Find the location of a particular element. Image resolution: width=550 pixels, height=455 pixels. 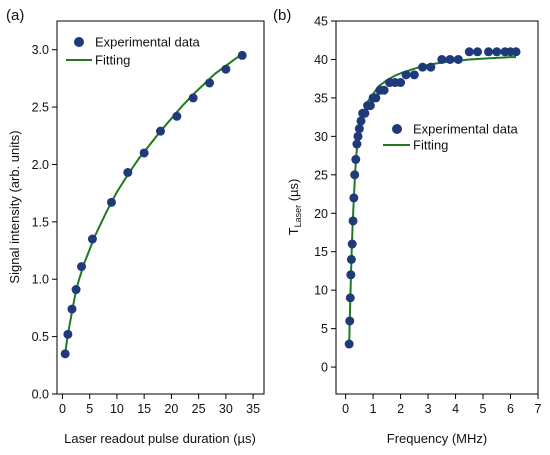

y-tick-label: 5 is located at coordinates (324, 329).